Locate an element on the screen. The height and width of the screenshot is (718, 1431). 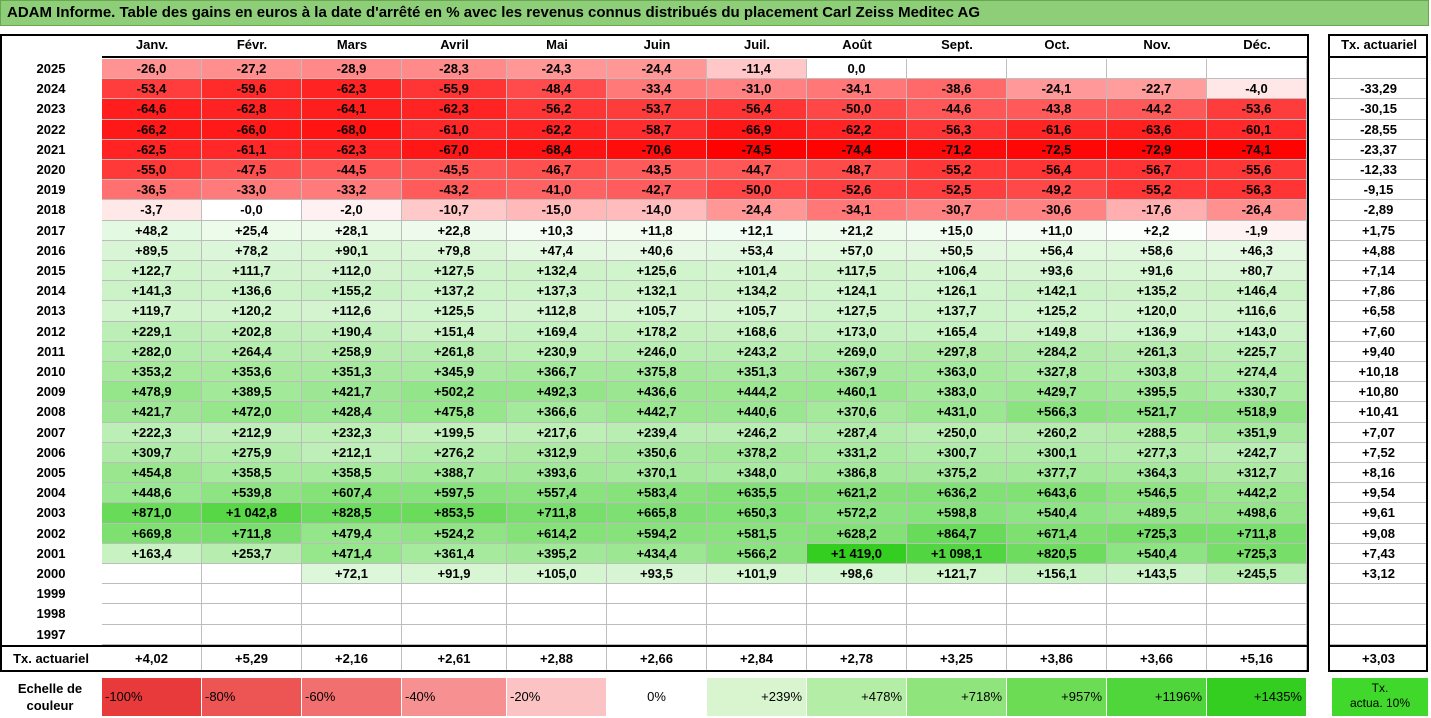
table-cell: +572,2 is located at coordinates (857, 513).